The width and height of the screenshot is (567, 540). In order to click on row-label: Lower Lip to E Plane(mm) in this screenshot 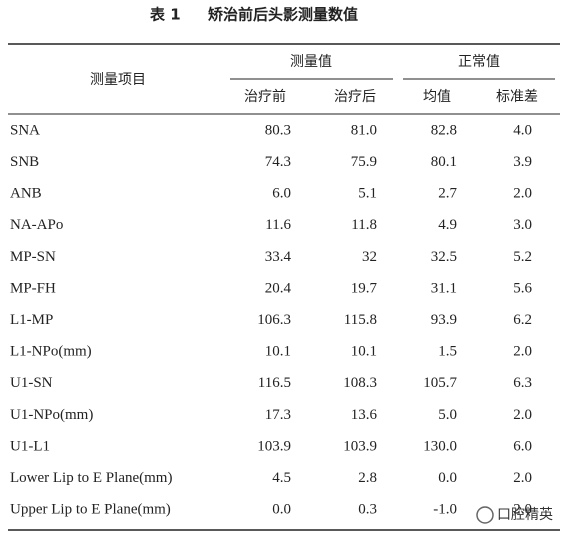, I will do `click(91, 478)`.